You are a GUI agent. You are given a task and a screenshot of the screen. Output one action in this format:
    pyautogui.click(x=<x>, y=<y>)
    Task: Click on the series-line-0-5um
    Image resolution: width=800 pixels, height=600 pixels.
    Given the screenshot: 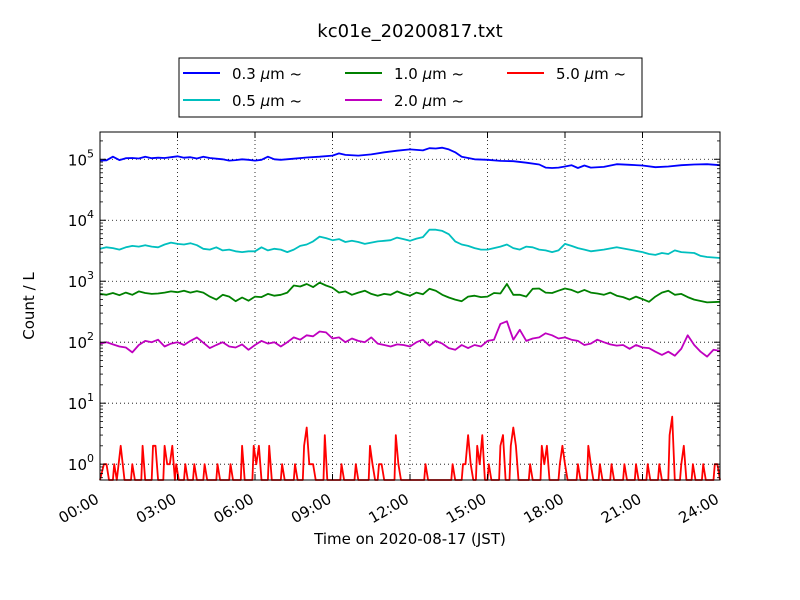 What is the action you would take?
    pyautogui.click(x=410, y=243)
    